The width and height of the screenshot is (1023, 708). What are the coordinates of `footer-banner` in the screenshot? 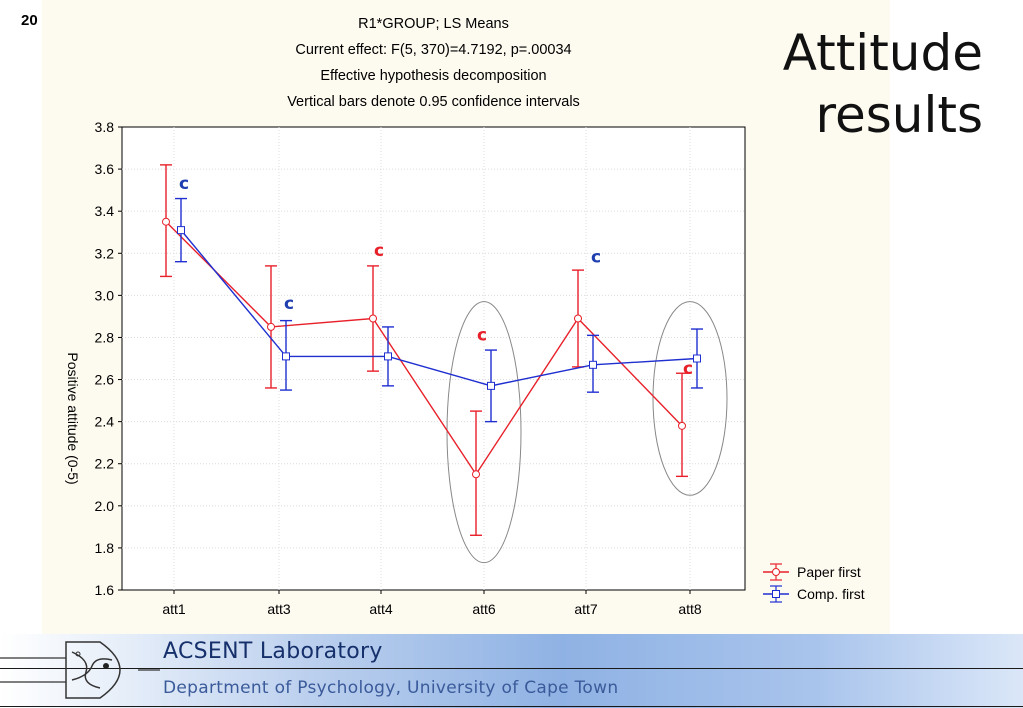 It's located at (511, 671).